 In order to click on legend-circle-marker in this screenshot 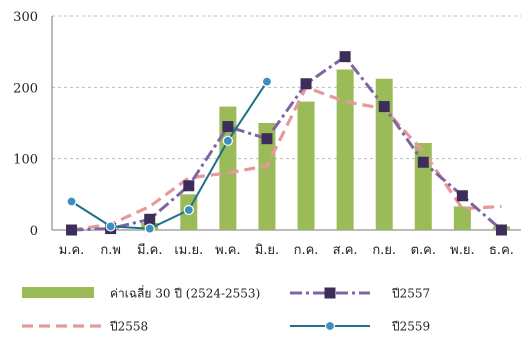, I will do `click(330, 326)`.